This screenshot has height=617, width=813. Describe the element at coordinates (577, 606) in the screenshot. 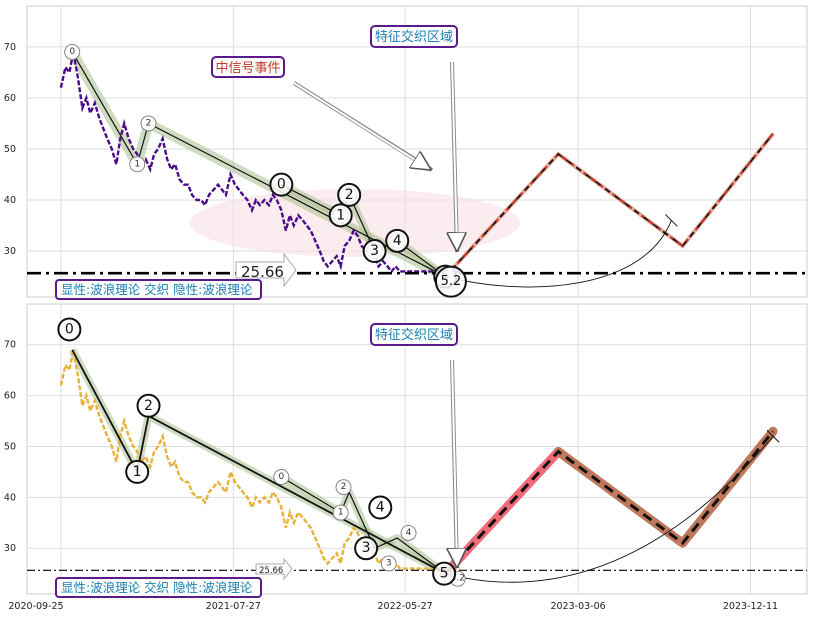

I see `x-tick-label: 2023-03-06` at that location.